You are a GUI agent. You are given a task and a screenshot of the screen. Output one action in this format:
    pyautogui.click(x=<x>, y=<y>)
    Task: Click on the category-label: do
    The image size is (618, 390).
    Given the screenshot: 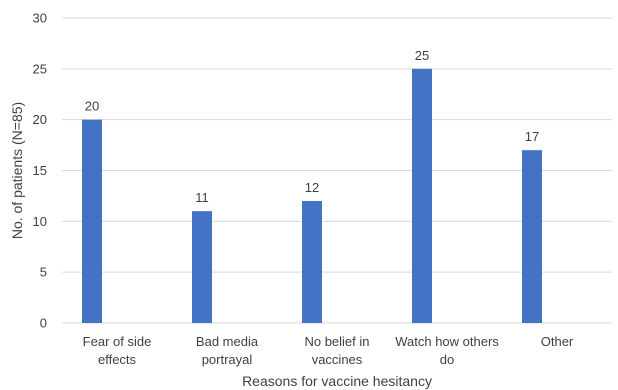 What is the action you would take?
    pyautogui.click(x=447, y=359)
    